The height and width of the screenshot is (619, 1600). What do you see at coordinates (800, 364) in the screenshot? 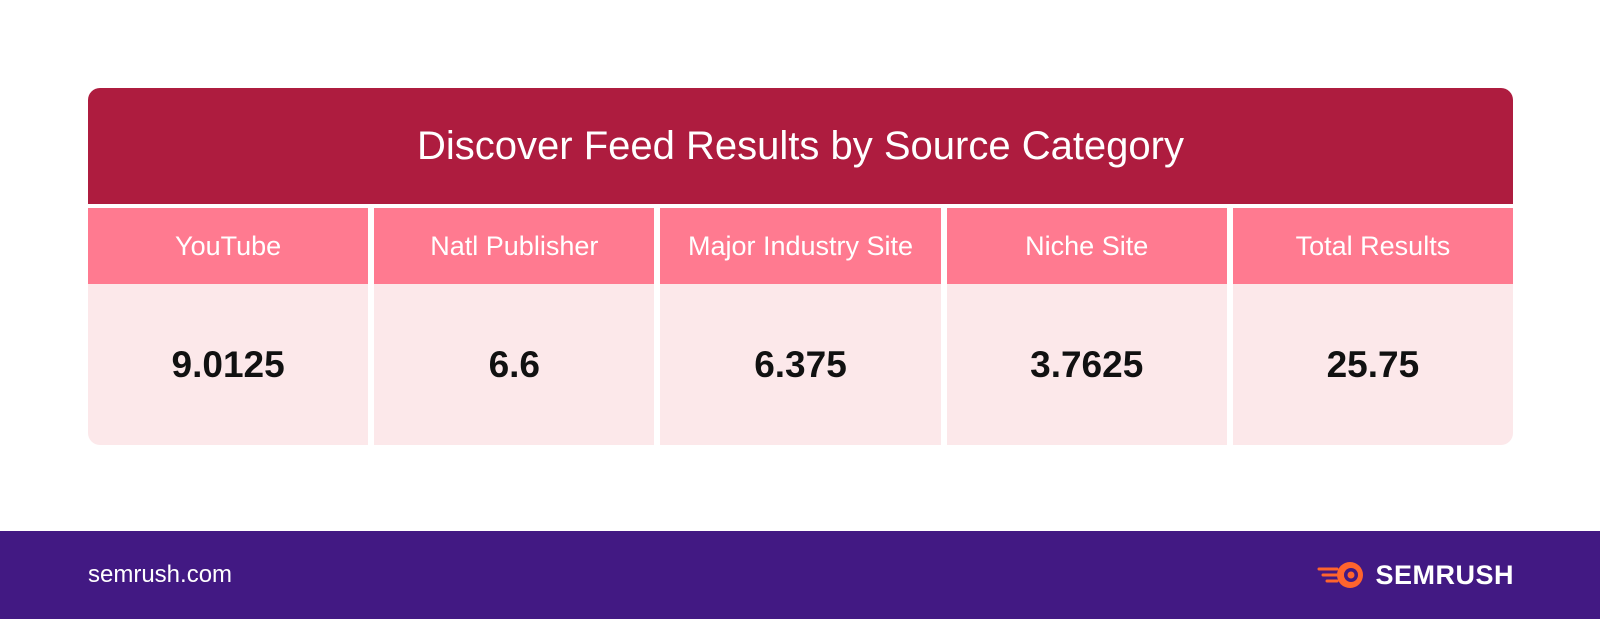
I see `value-major-industry-site: 6.375` at bounding box center [800, 364].